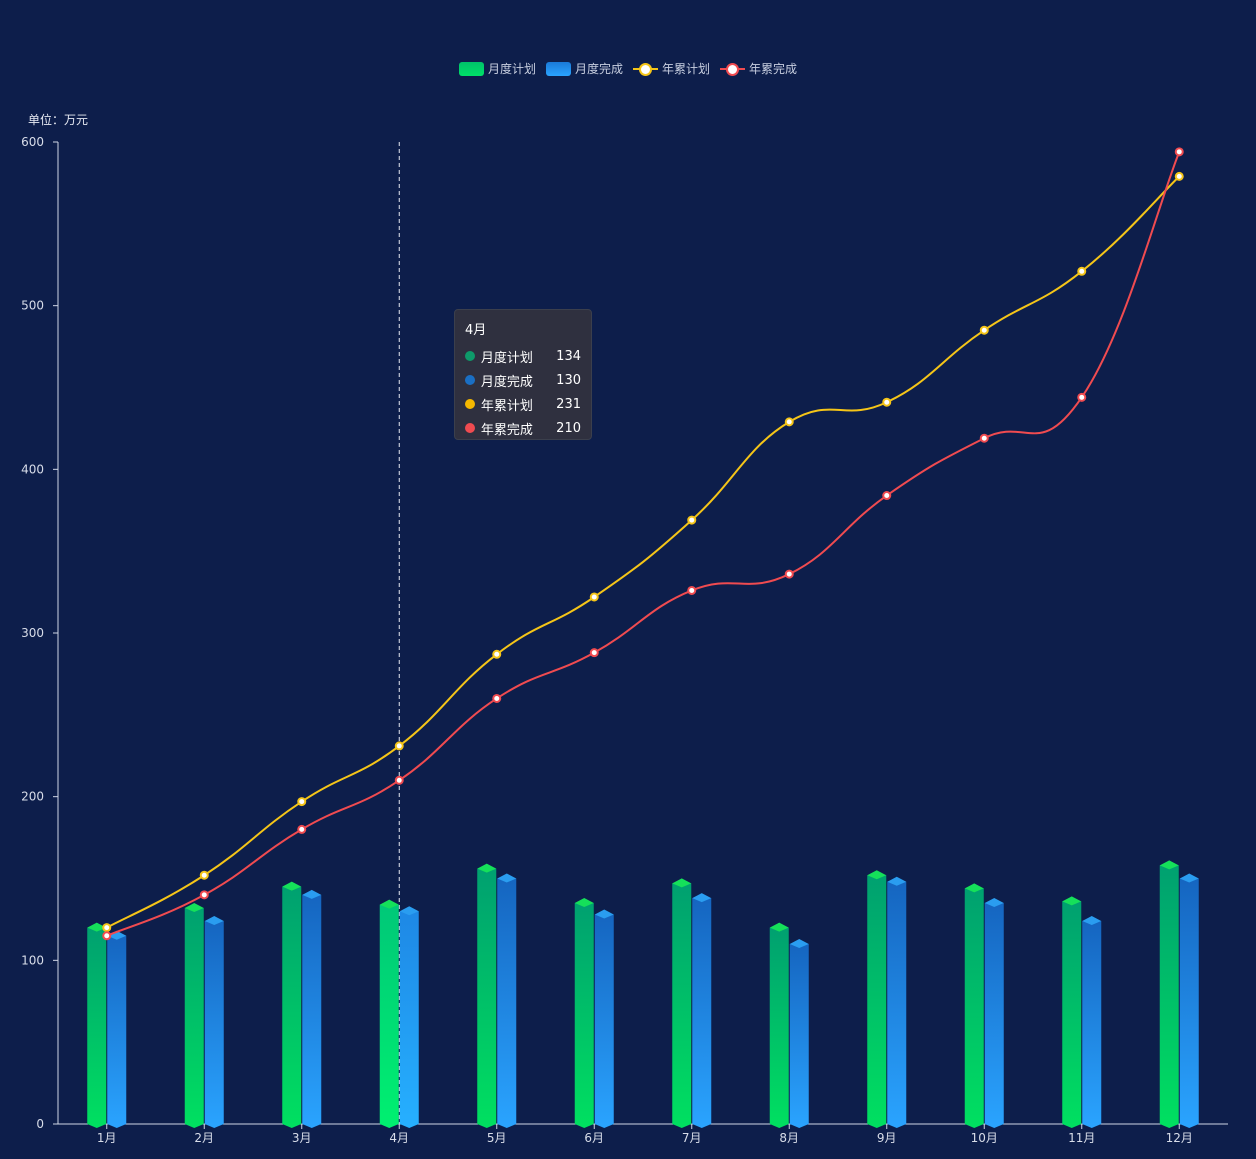  What do you see at coordinates (506, 382) in the screenshot?
I see `tooltip-series-name: 月度完成` at bounding box center [506, 382].